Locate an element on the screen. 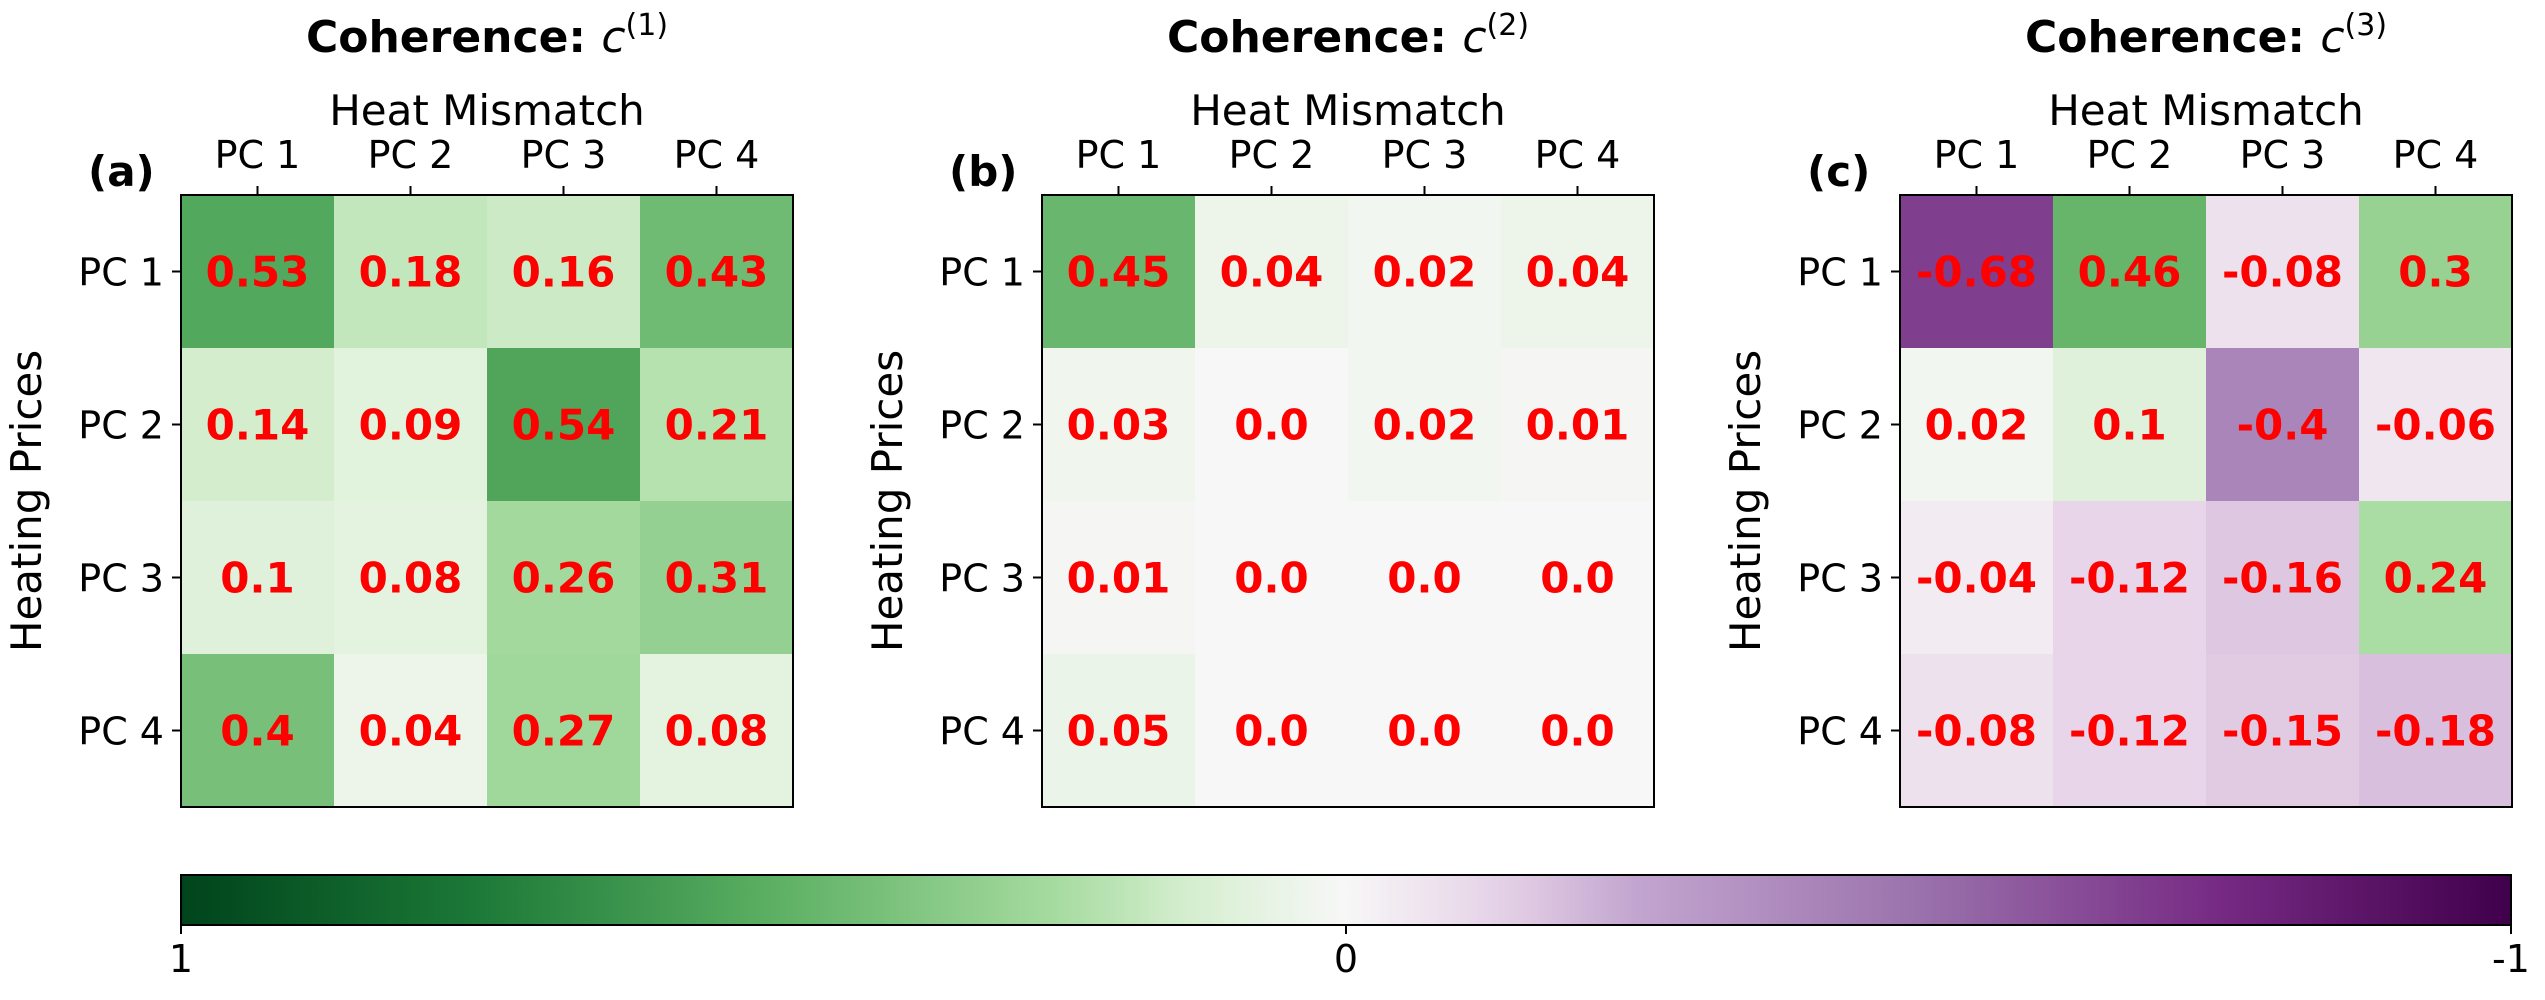  cell-value: 0.18 is located at coordinates (411, 272).